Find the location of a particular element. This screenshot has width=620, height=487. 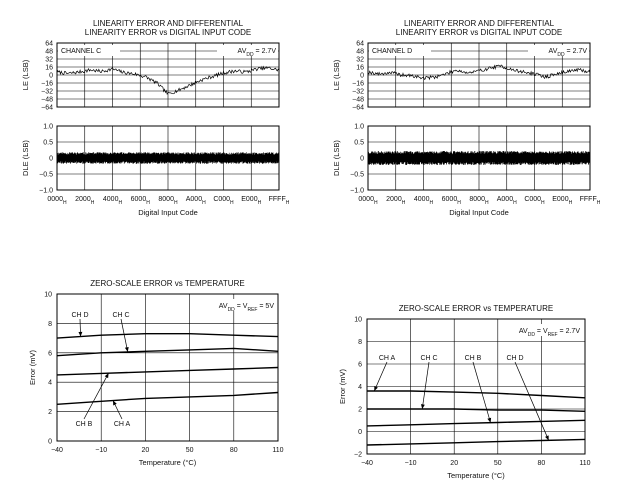

zse_5v-xtick: 110 is located at coordinates (277, 450).